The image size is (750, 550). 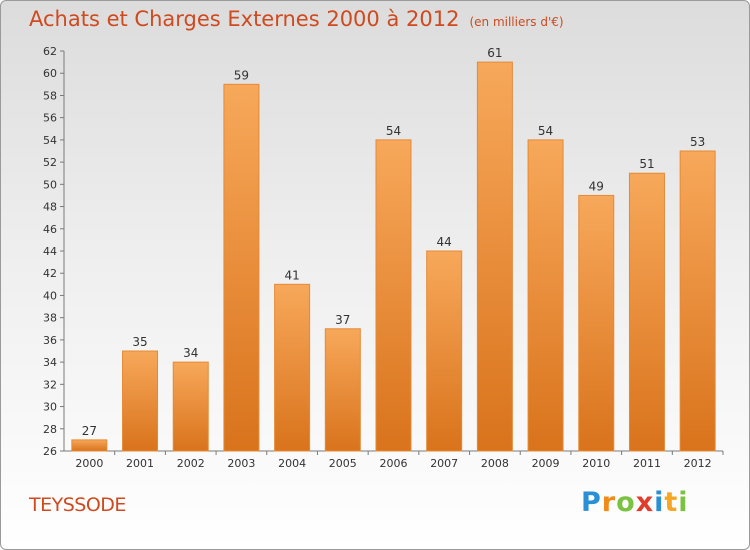 I want to click on bar-value-label: 53, so click(x=697, y=142).